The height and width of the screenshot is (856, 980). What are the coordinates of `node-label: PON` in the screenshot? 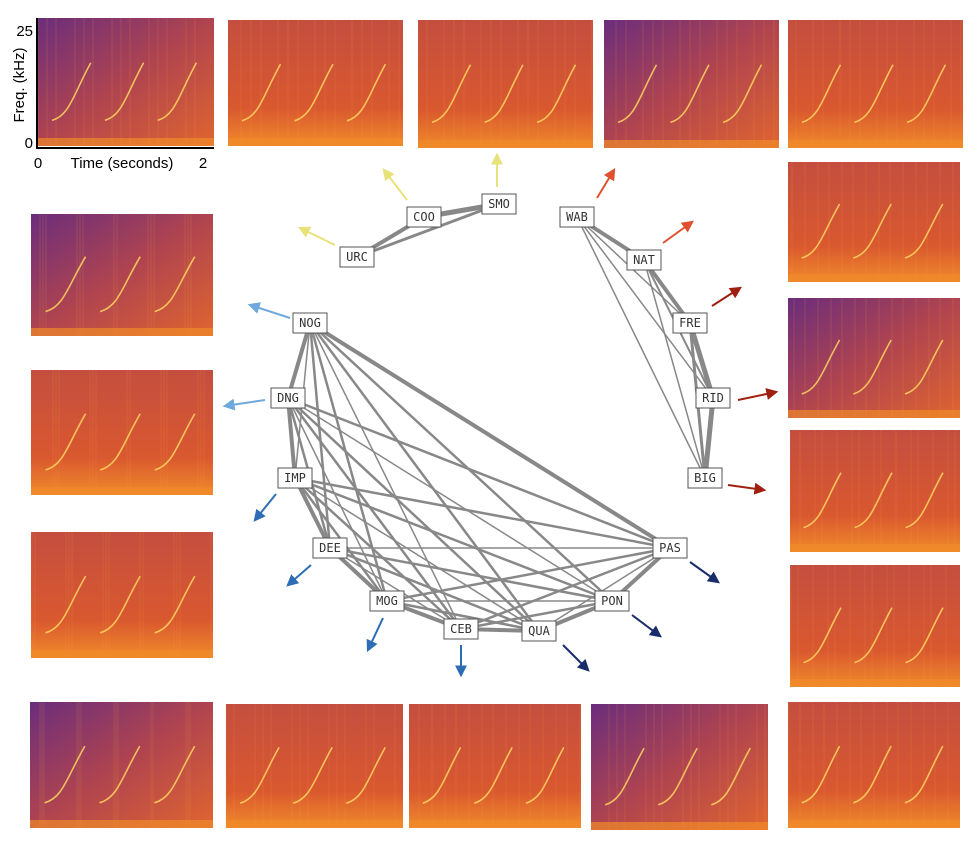 It's located at (612, 601).